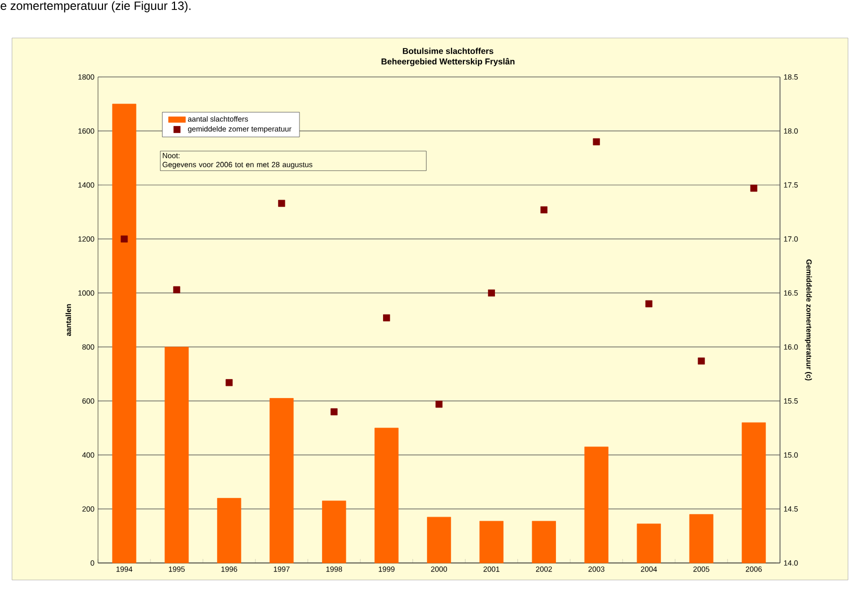 The image size is (858, 589). Describe the element at coordinates (95, 6) in the screenshot. I see `text: e zomertemperatuur (zie Figuur 13).` at that location.